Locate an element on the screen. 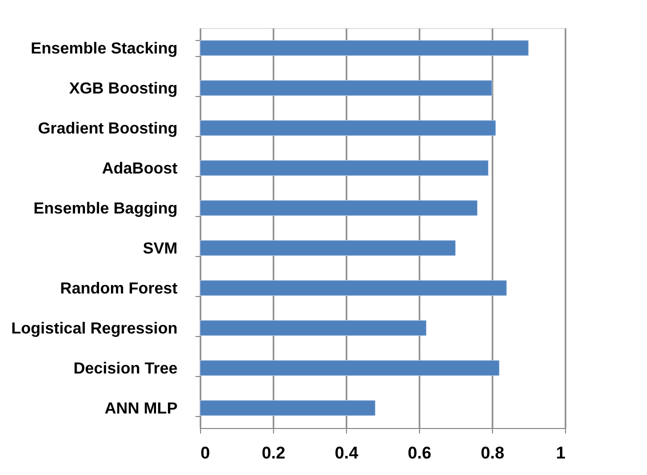  y-tick-label: AdaBoost is located at coordinates (140, 169).